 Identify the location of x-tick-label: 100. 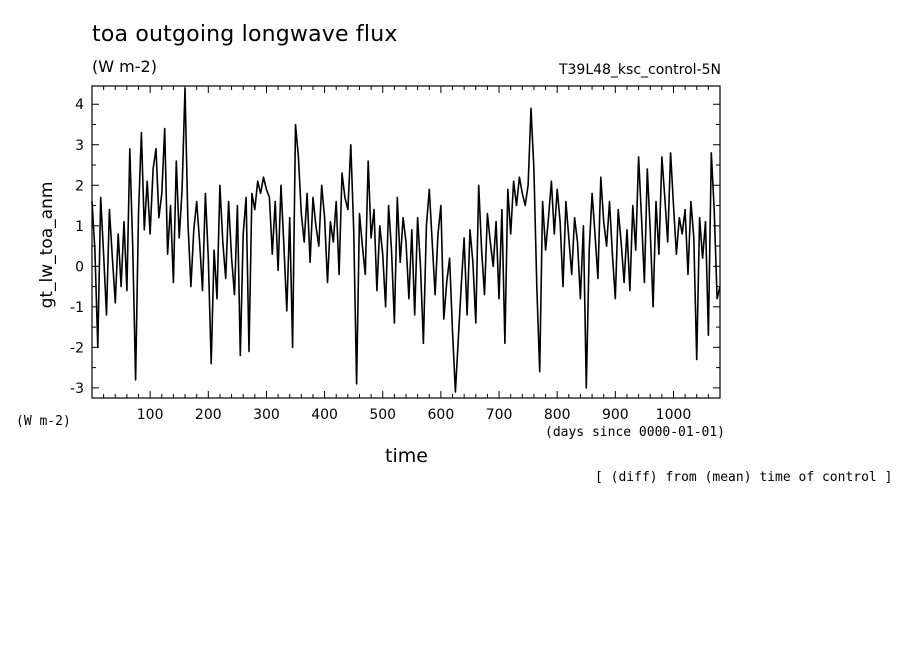
(150, 415).